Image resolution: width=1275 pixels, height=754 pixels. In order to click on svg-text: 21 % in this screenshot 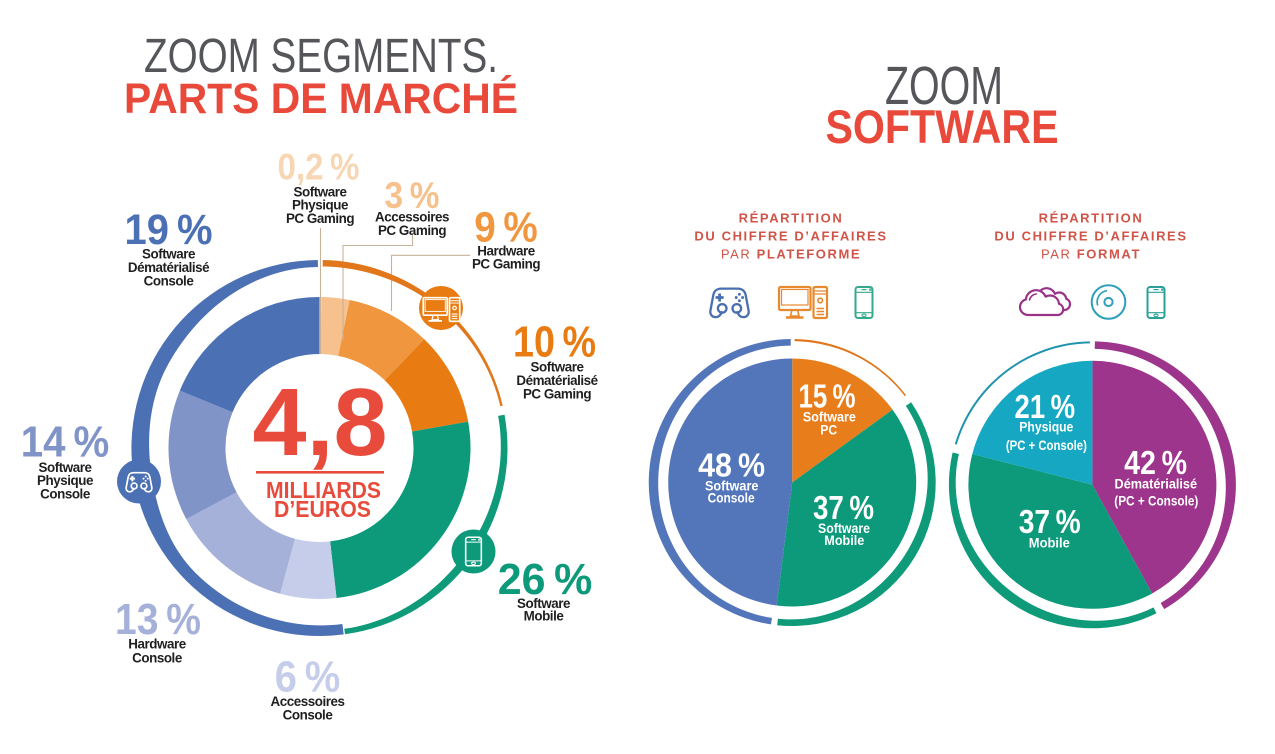, I will do `click(1045, 407)`.